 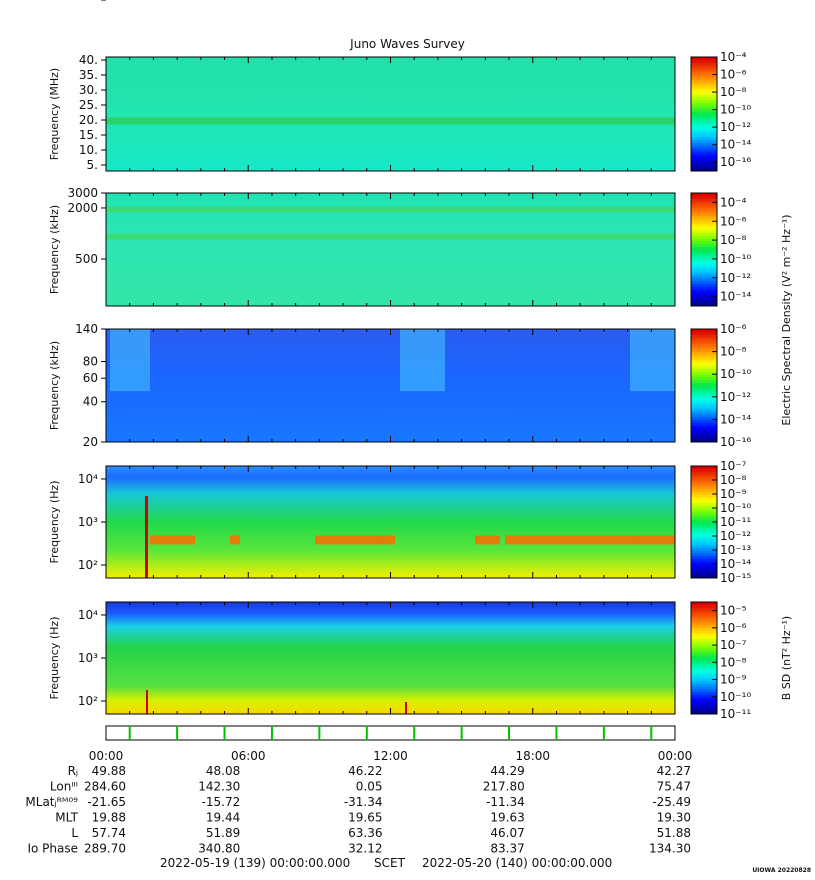 I want to click on ephemeris-value: -21.65, so click(x=106, y=802).